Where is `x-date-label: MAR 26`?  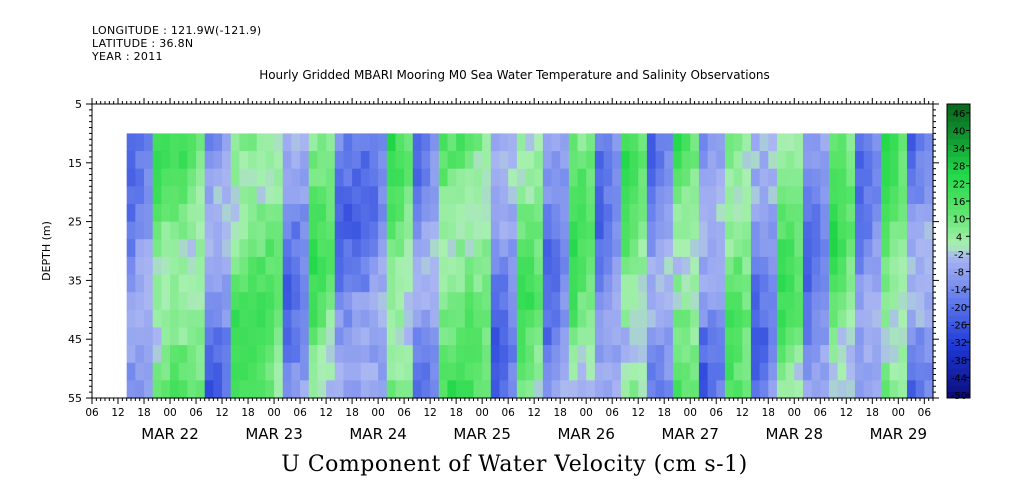
x-date-label: MAR 26 is located at coordinates (585, 434).